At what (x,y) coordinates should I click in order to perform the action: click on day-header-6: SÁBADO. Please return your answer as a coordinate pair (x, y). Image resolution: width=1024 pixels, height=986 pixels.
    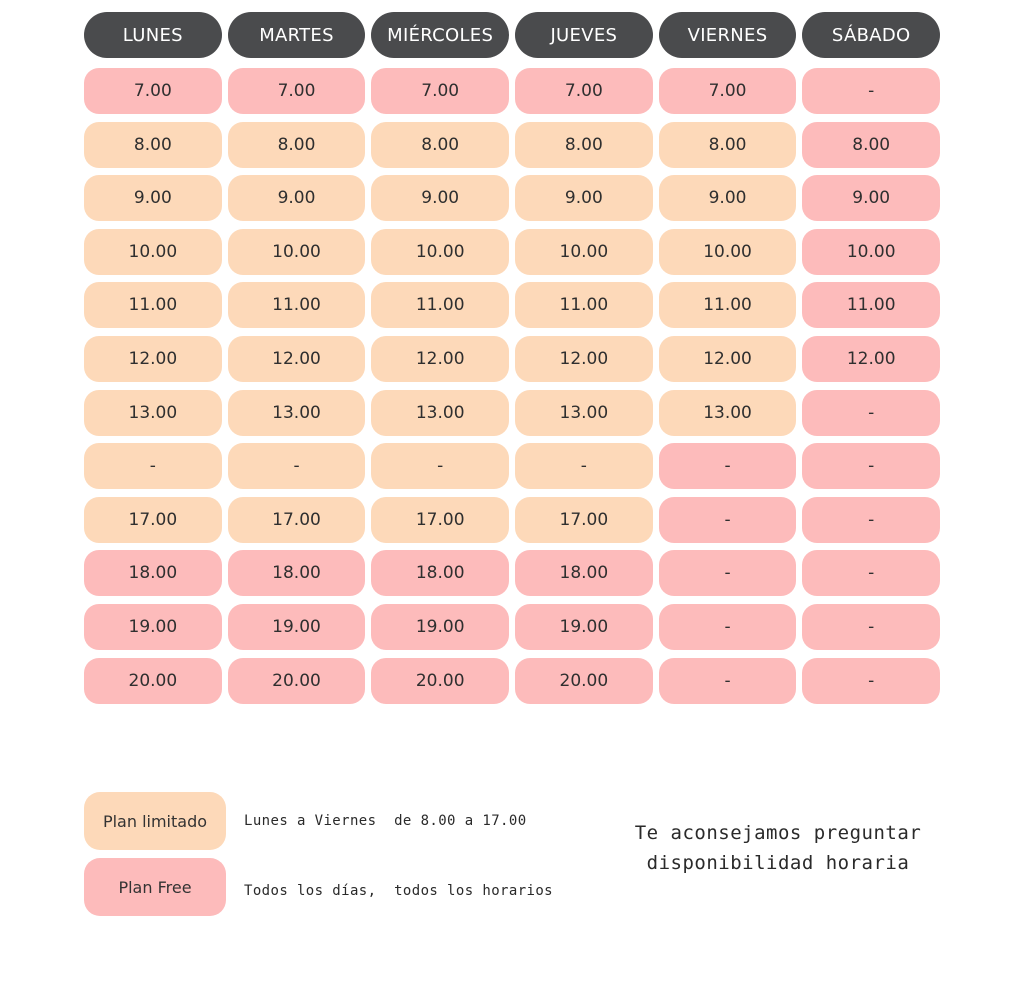
    Looking at the image, I should click on (871, 35).